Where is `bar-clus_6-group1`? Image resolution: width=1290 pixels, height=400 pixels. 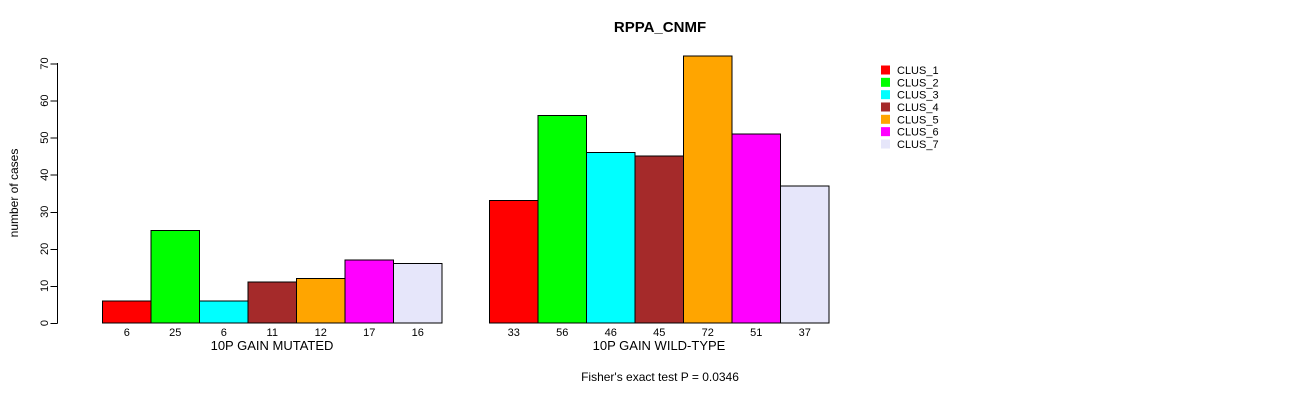
bar-clus_6-group1 is located at coordinates (369, 291).